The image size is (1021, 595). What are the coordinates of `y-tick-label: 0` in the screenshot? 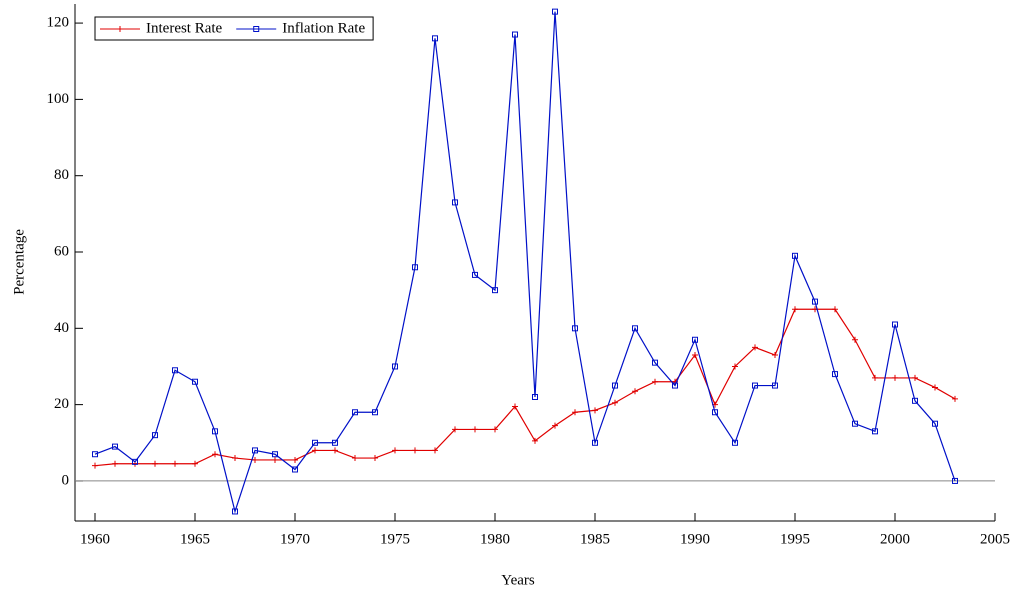 It's located at (66, 480).